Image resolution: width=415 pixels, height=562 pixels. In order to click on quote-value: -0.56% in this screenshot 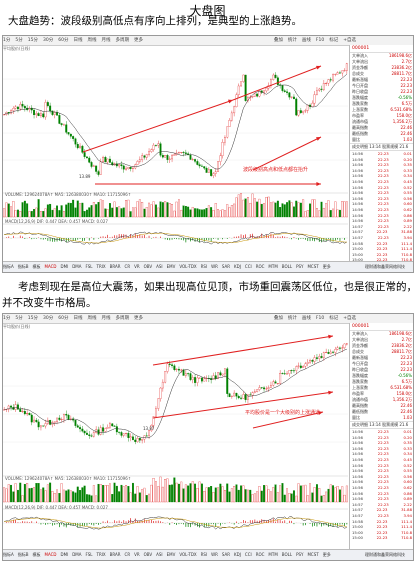, I will do `click(404, 375)`.